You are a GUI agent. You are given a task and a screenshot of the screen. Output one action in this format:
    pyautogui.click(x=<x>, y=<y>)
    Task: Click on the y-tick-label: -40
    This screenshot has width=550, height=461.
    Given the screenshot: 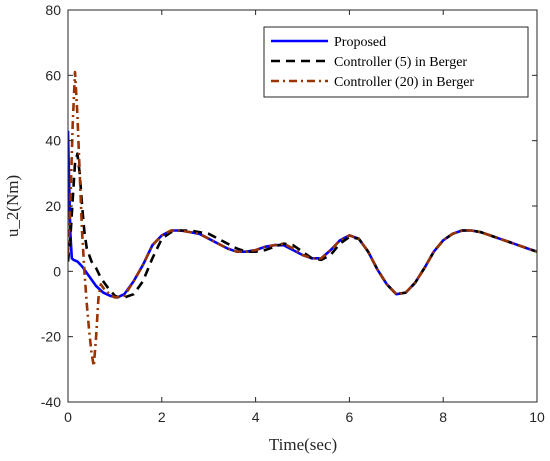 What is the action you would take?
    pyautogui.click(x=51, y=402)
    